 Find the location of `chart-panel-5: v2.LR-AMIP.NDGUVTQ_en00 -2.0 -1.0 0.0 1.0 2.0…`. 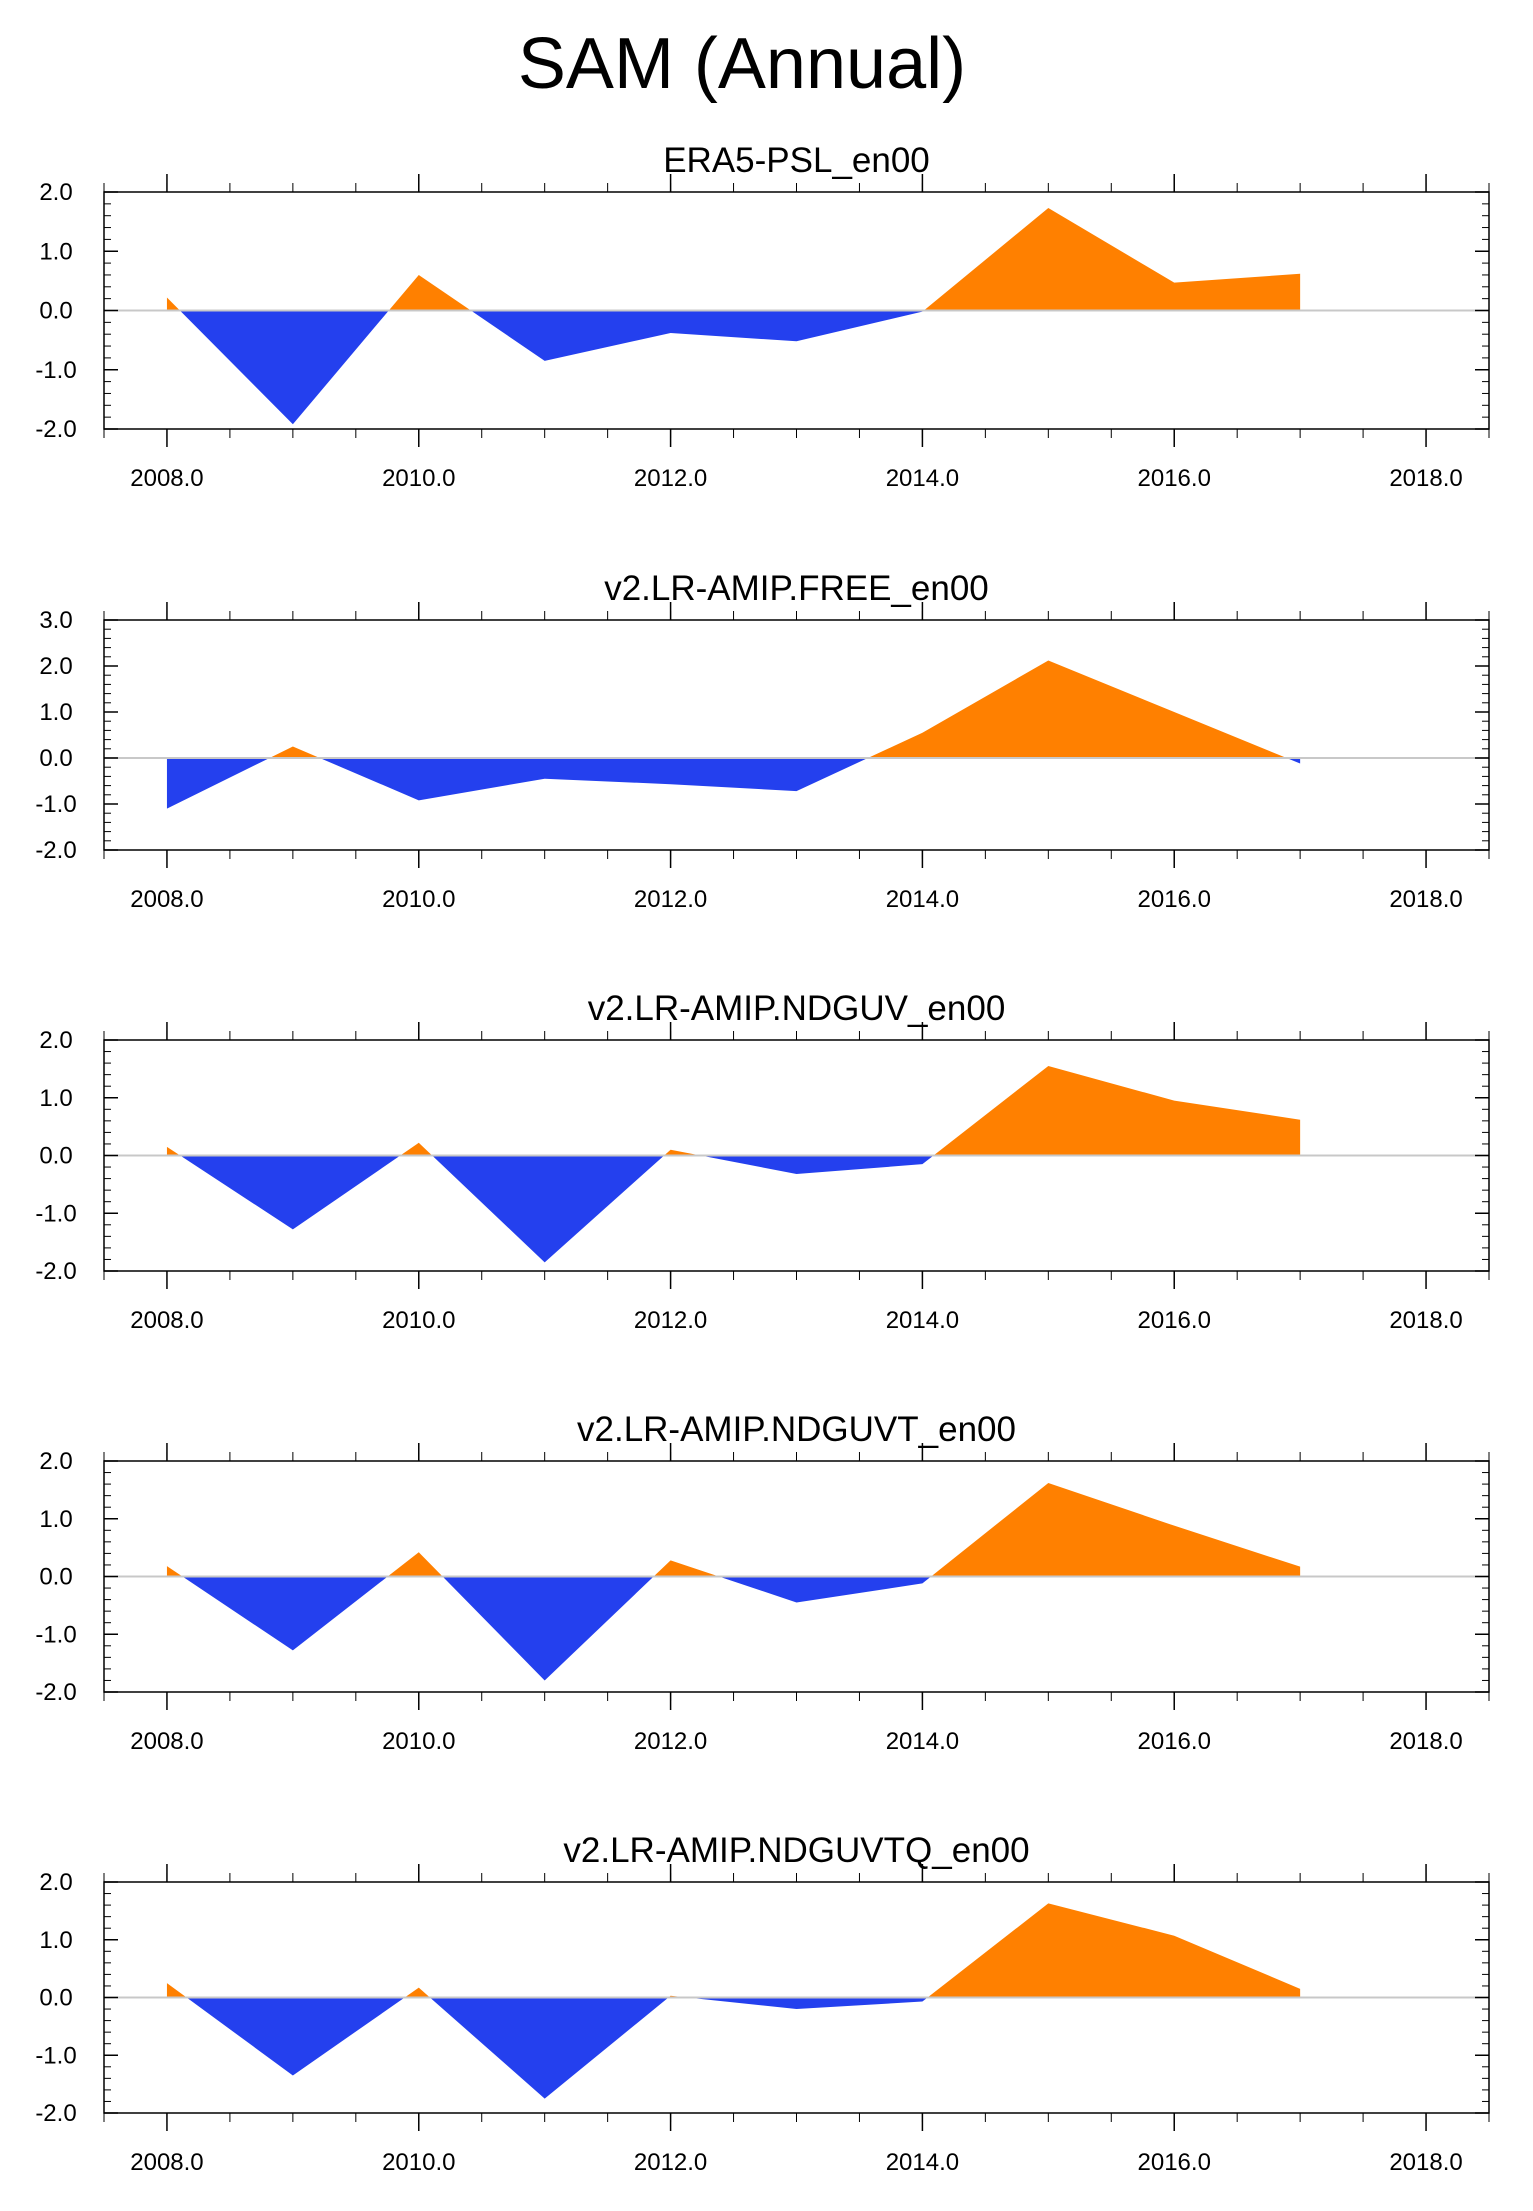

chart-panel-5: v2.LR-AMIP.NDGUVTQ_en00 -2.0 -1.0 0.0 1.0 2.0… is located at coordinates (762, 2003).